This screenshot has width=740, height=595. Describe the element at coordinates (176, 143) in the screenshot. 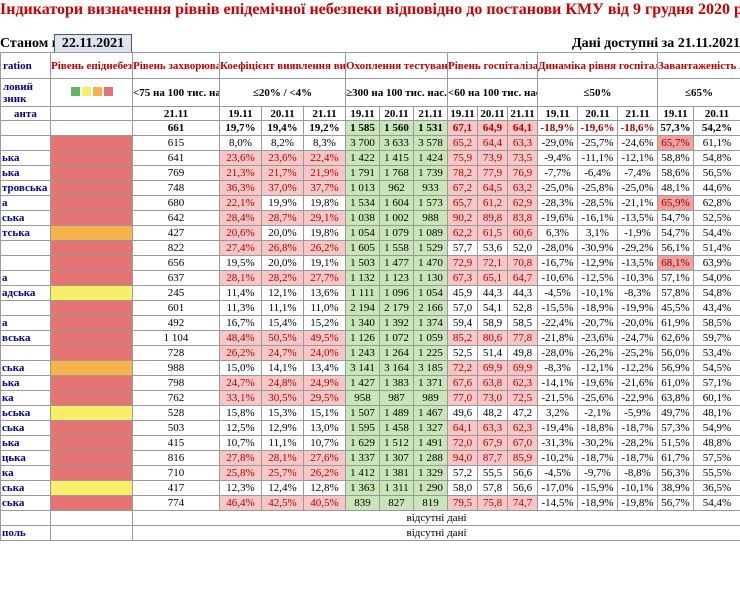

I see `incidence-value: 615` at that location.